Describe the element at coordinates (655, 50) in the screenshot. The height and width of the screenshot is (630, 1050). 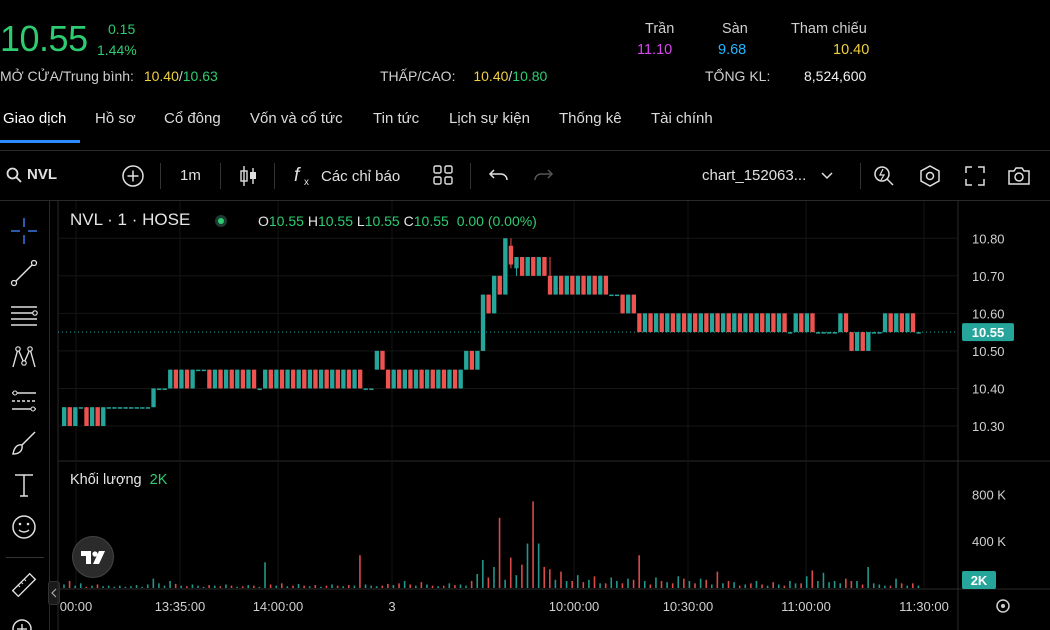
I see `ceiling-value: 11.10` at that location.